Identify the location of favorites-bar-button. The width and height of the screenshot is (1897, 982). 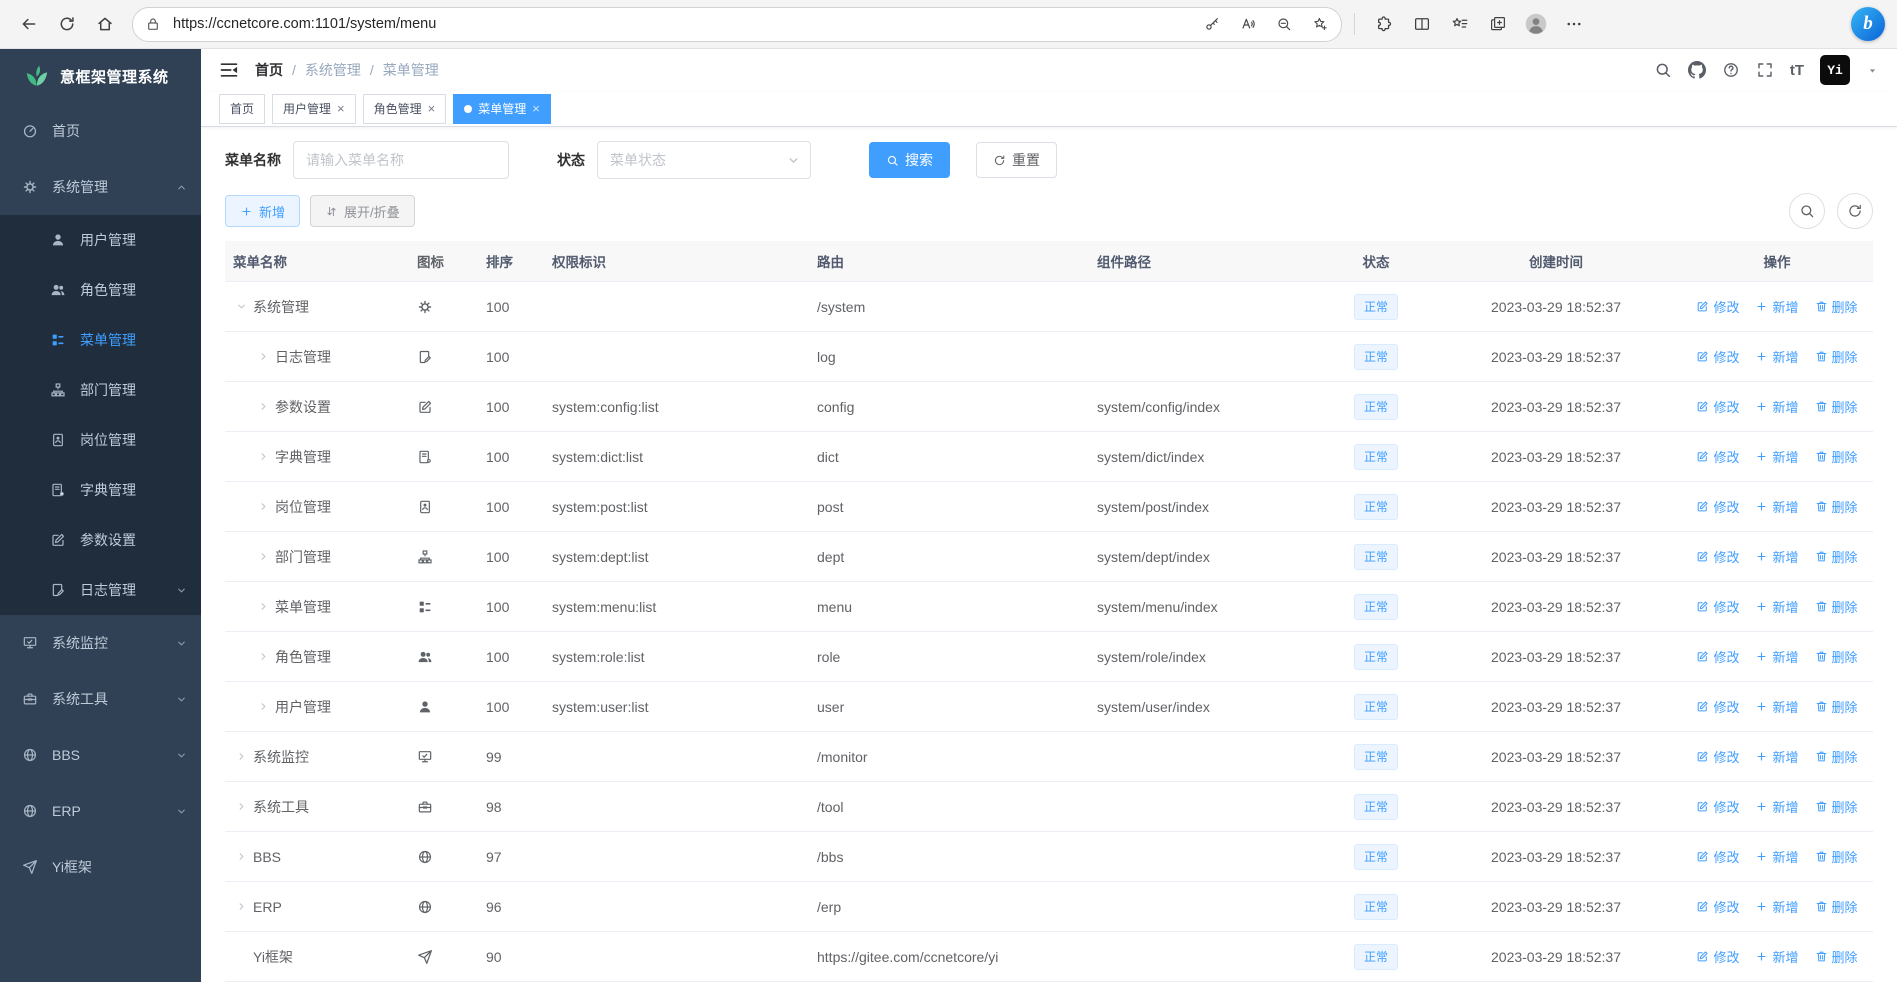
(1460, 24).